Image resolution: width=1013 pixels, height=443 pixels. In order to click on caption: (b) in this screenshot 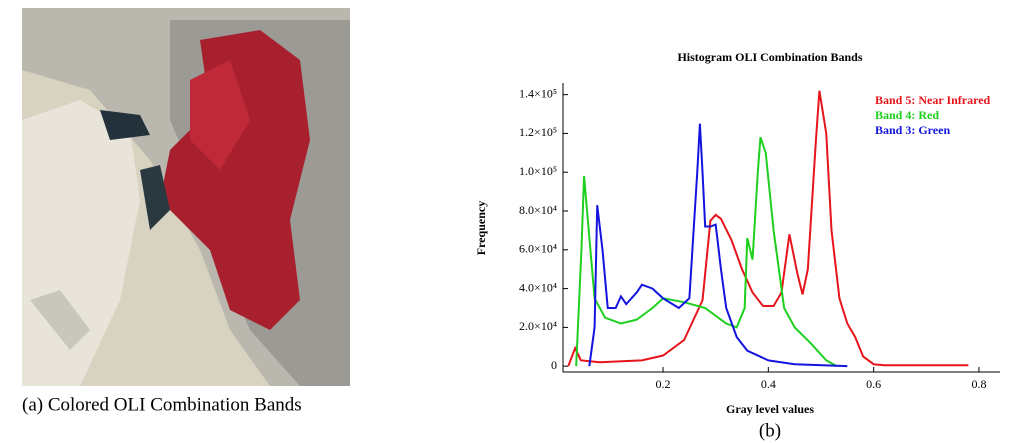, I will do `click(770, 430)`.